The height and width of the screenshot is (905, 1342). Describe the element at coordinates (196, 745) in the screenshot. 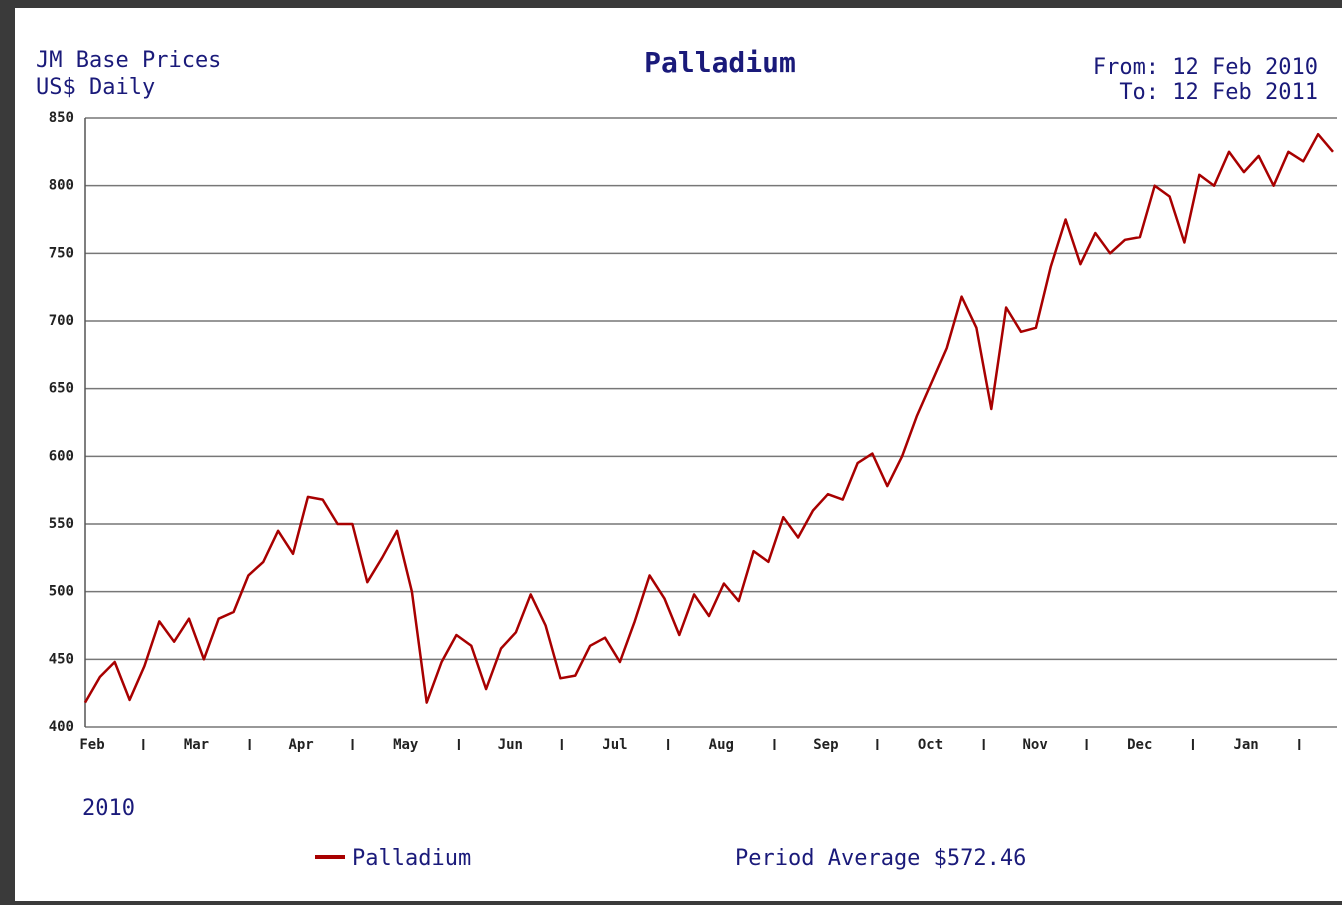

I see `x-tick-label: Mar` at that location.